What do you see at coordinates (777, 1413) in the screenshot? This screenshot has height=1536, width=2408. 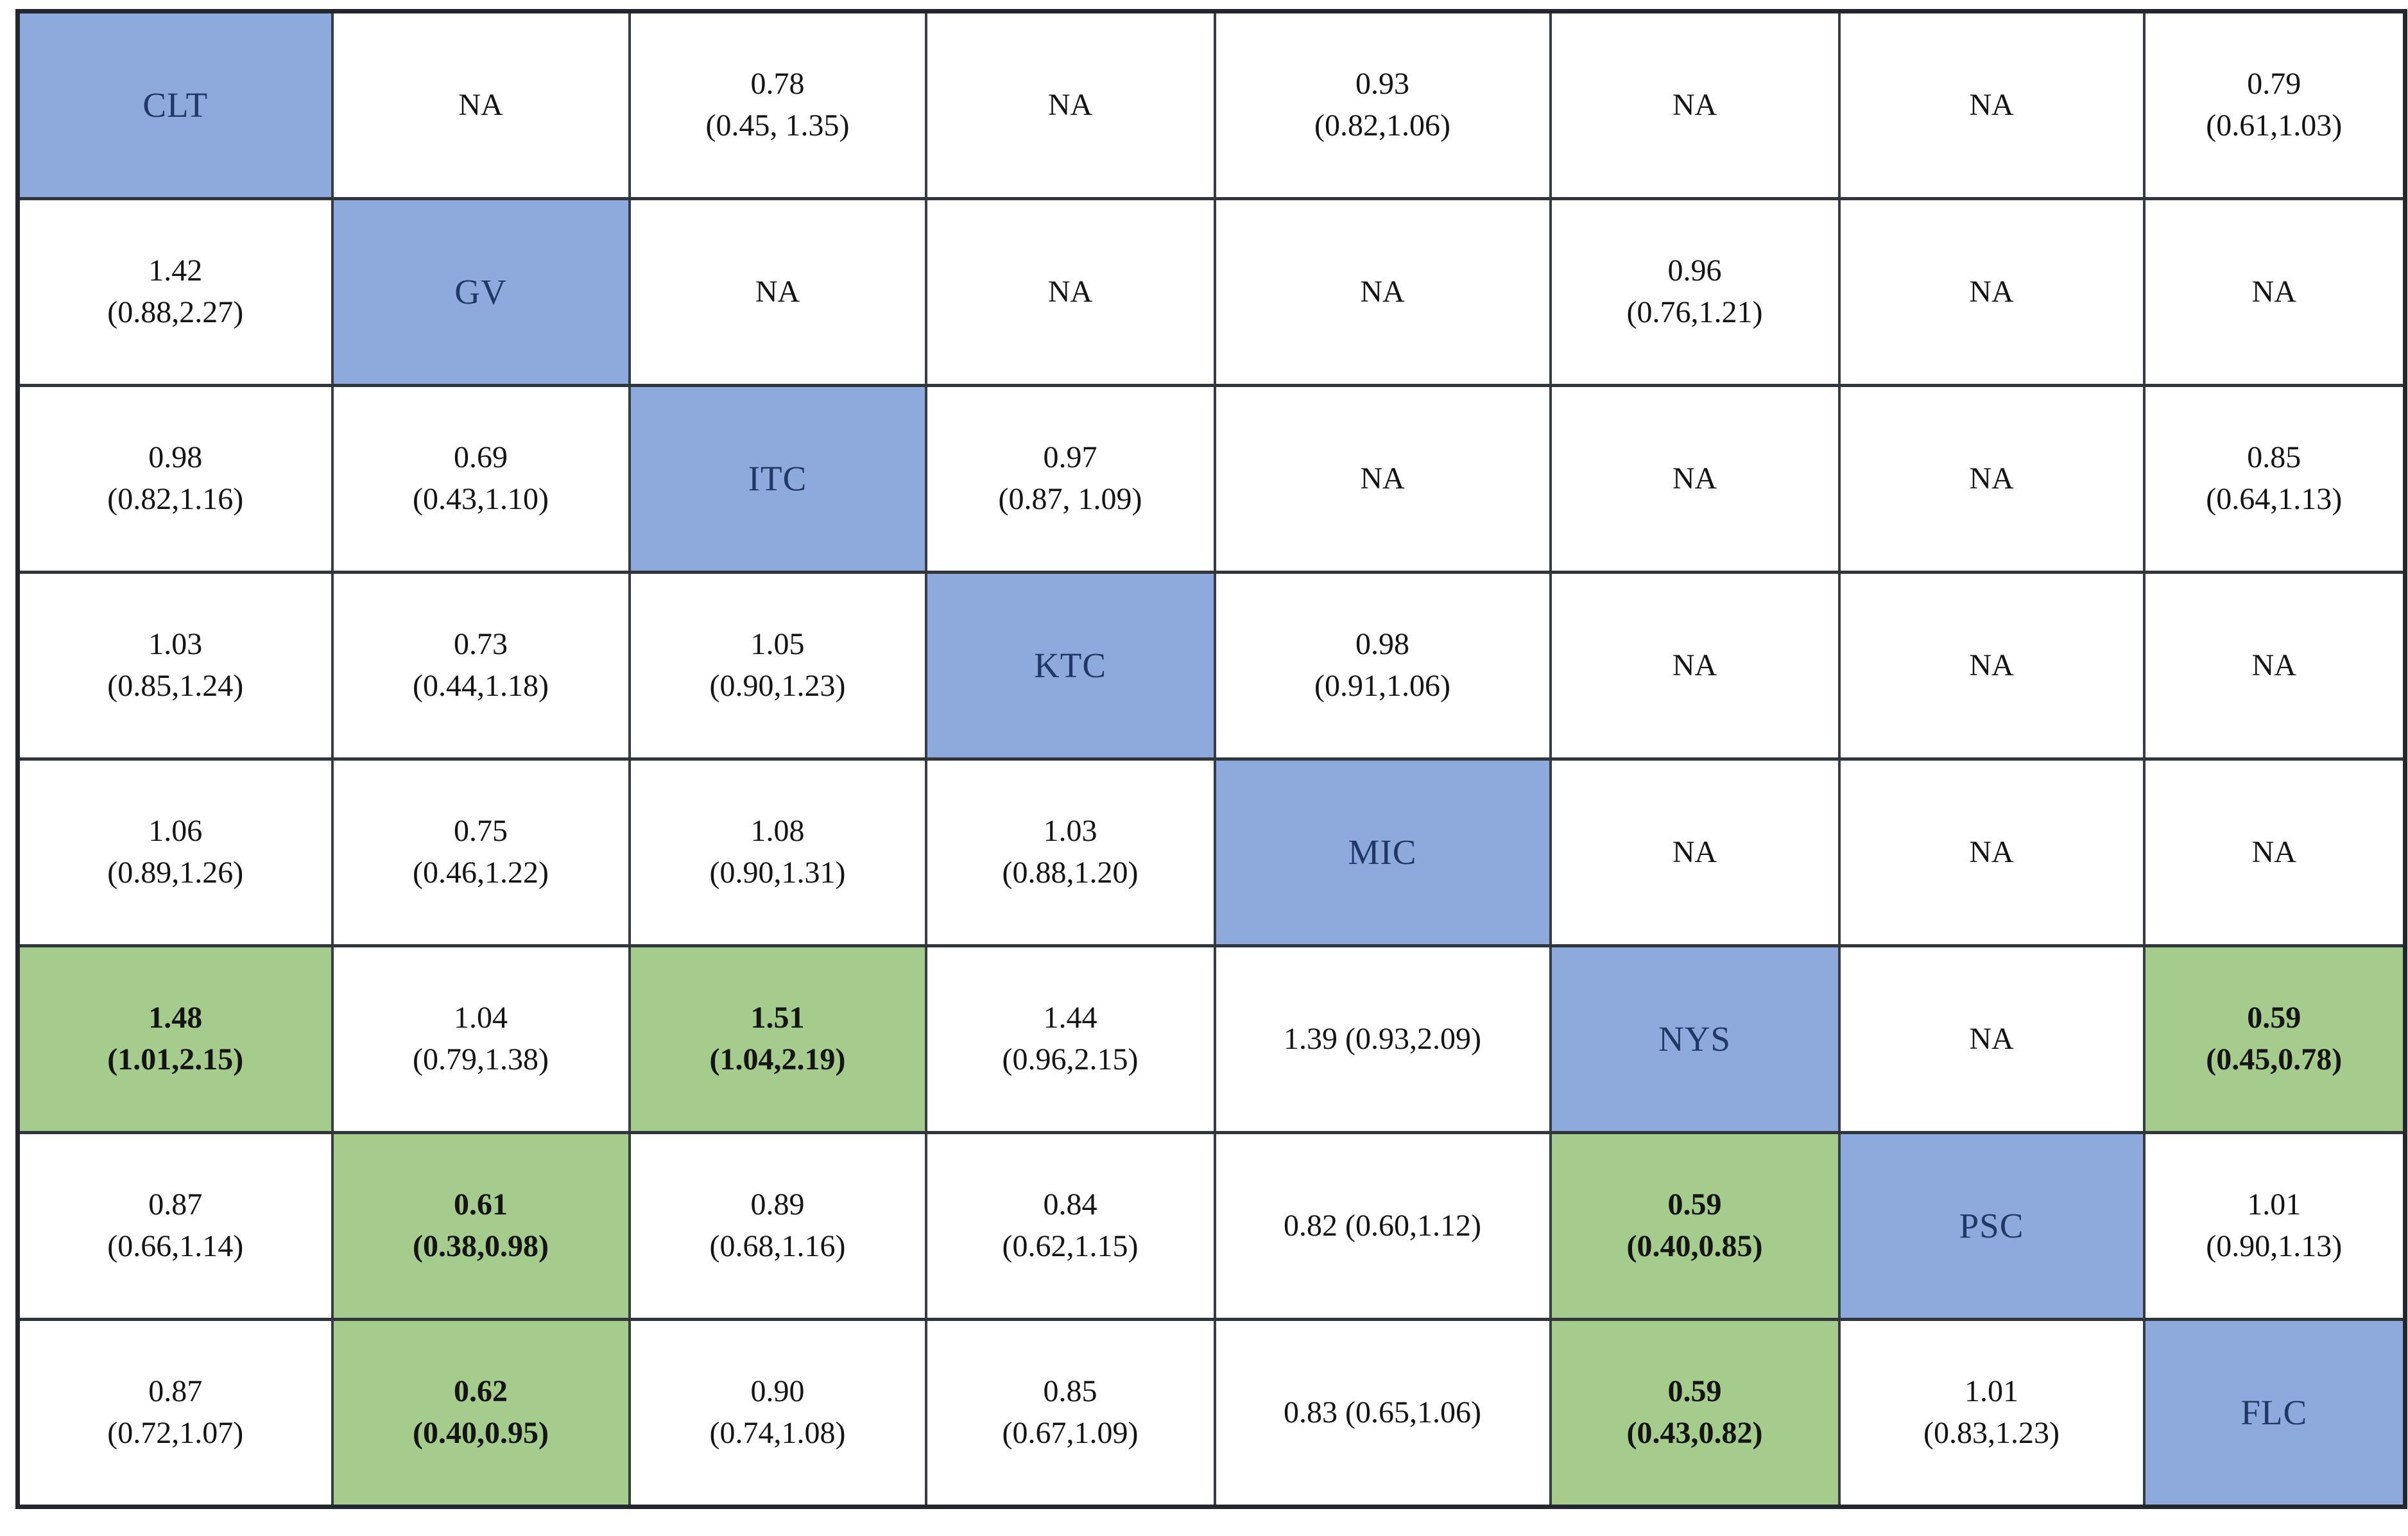 I see `estimate-cell: 0.90 (0.74,1.08)` at bounding box center [777, 1413].